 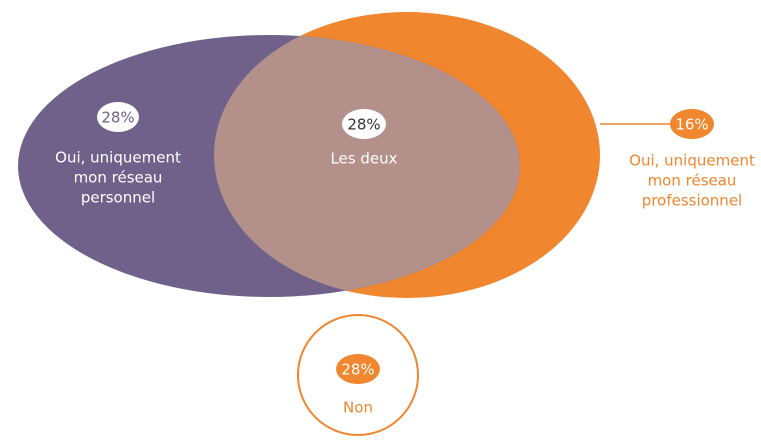 What do you see at coordinates (118, 198) in the screenshot?
I see `label: personnel` at bounding box center [118, 198].